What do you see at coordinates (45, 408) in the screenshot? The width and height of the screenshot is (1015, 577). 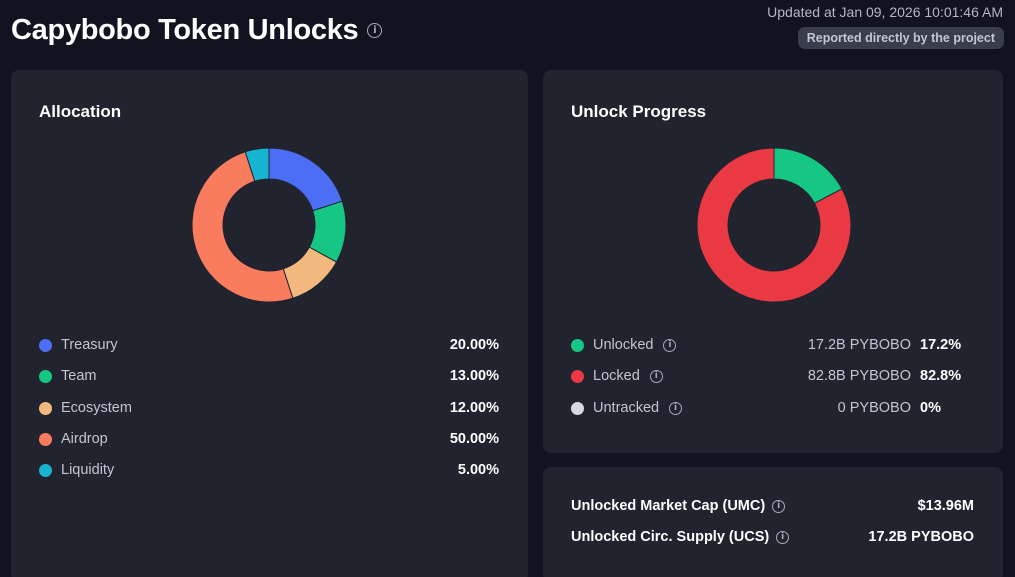 I see `ecosystem-dot` at bounding box center [45, 408].